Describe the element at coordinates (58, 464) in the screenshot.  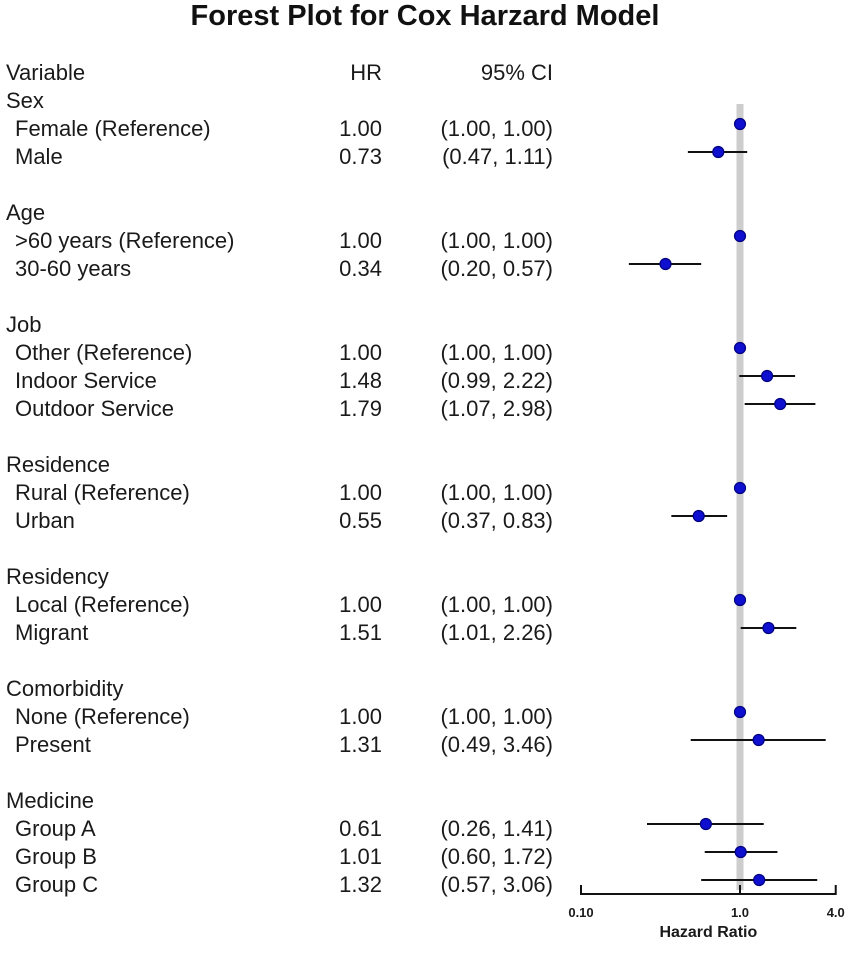
I see `group-label: Residence` at that location.